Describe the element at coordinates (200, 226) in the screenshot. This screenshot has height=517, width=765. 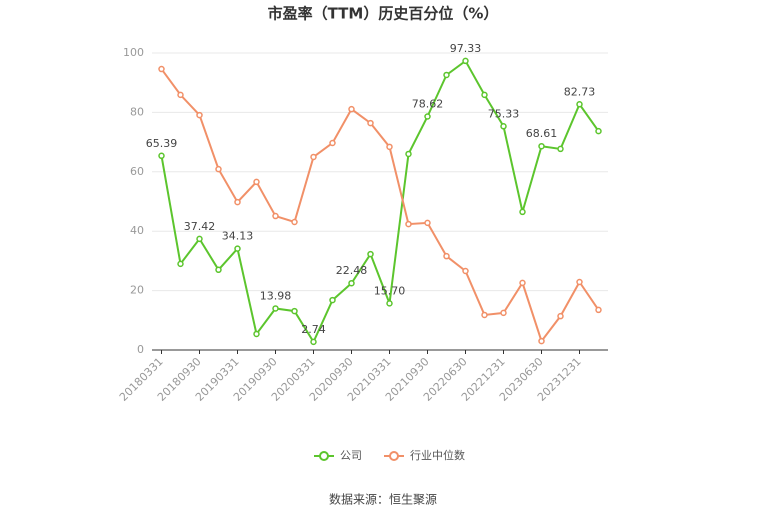
I see `data-label: 37.42` at that location.